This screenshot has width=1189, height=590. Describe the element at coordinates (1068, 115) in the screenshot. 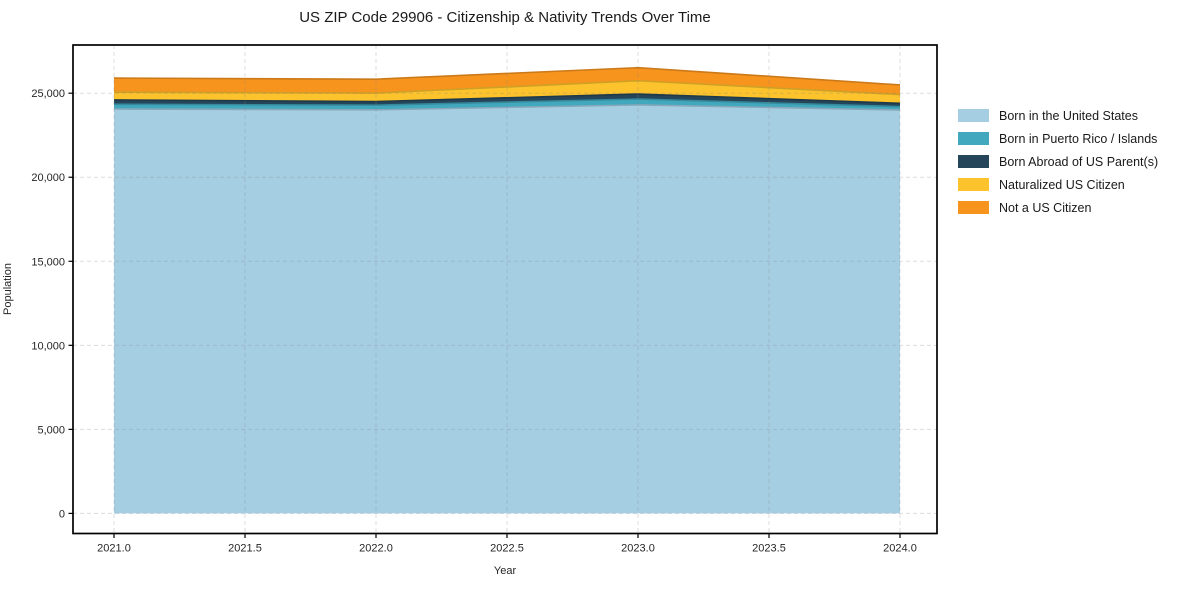

I see `legend-label: Born in the United States` at that location.